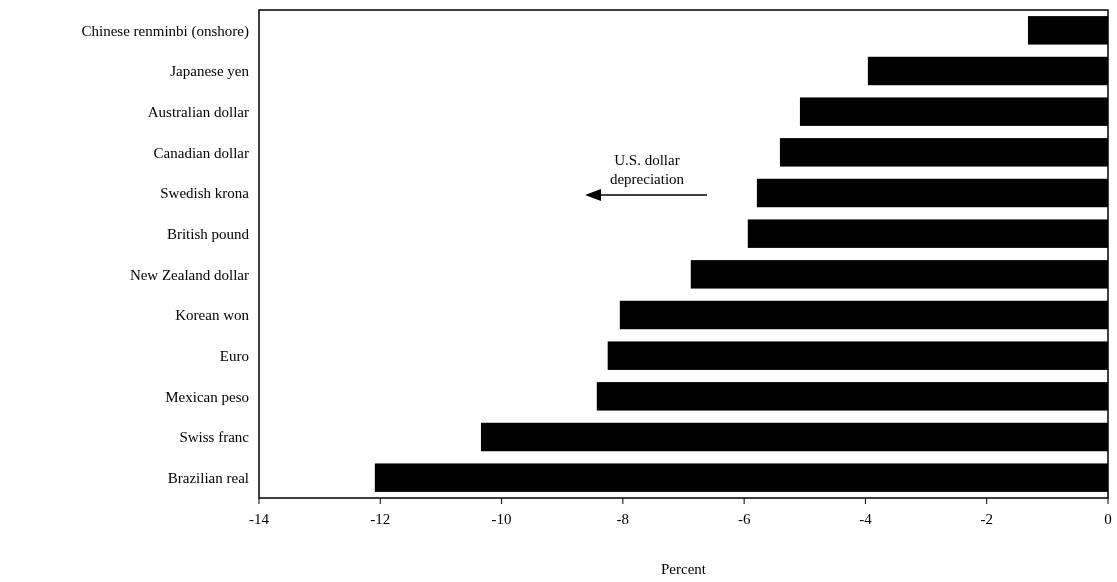  Describe the element at coordinates (259, 519) in the screenshot. I see `x-tick-label: -14` at that location.